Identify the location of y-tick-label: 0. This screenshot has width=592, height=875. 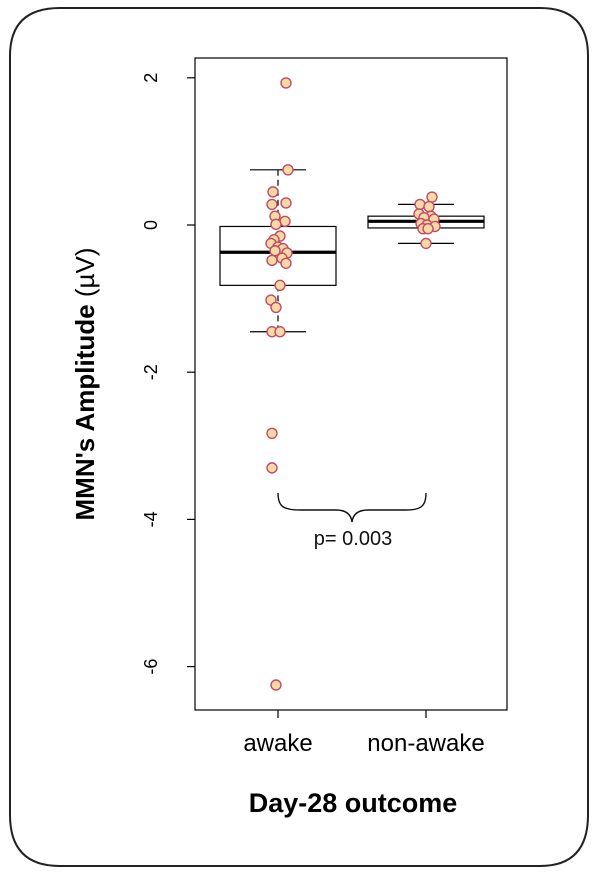
(151, 225).